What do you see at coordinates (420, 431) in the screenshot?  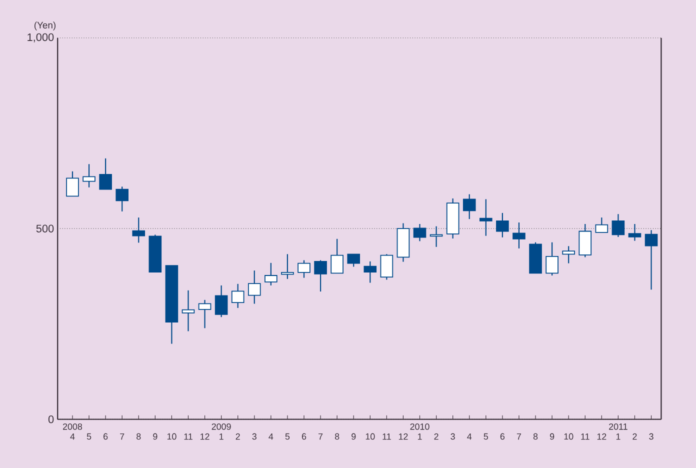 I see `x-tick-label: 2010 1` at bounding box center [420, 431].